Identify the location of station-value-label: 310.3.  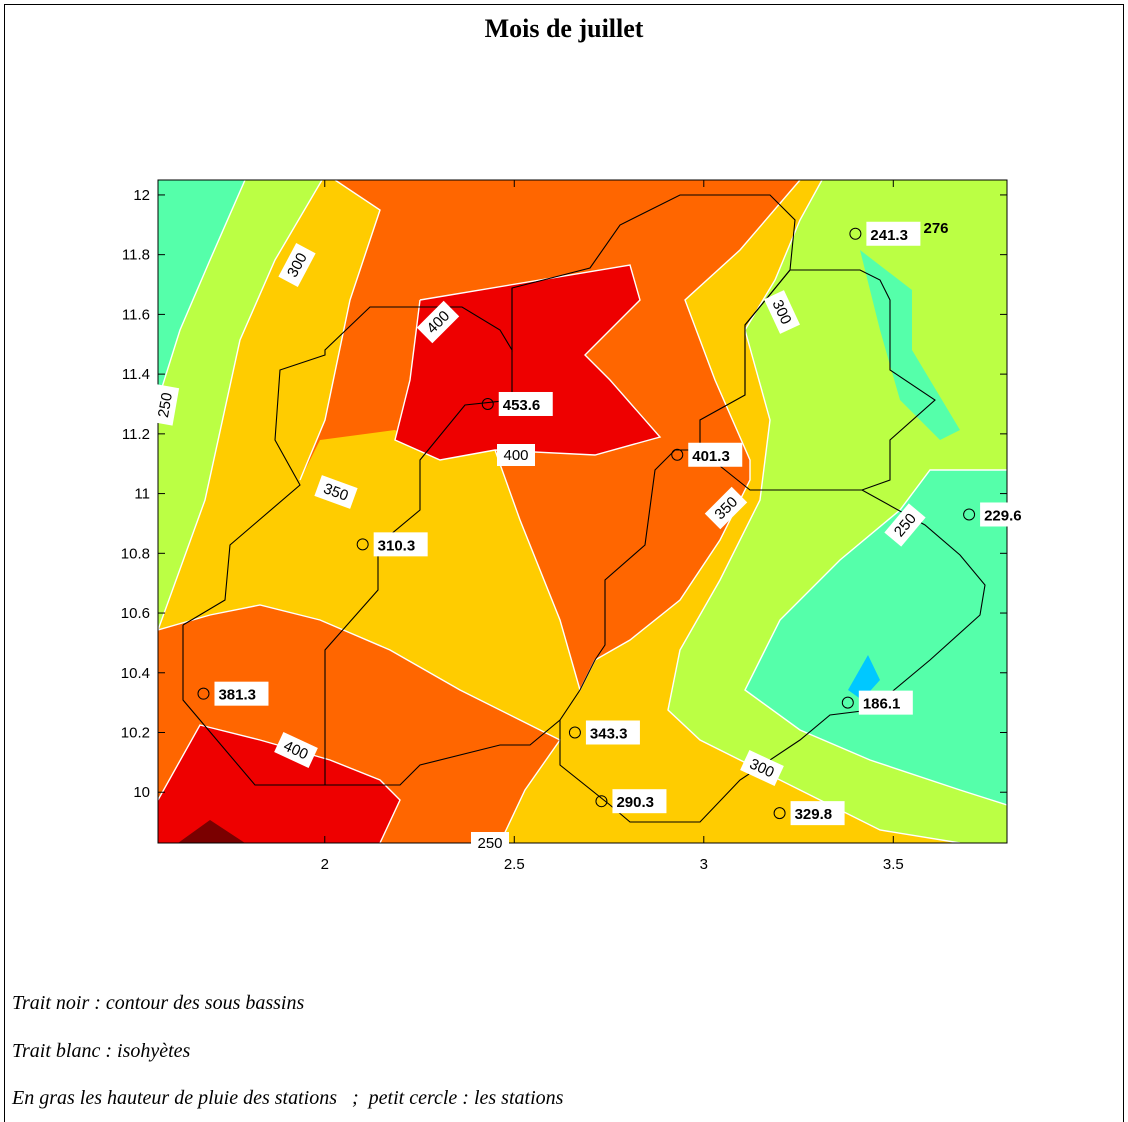
(400, 544).